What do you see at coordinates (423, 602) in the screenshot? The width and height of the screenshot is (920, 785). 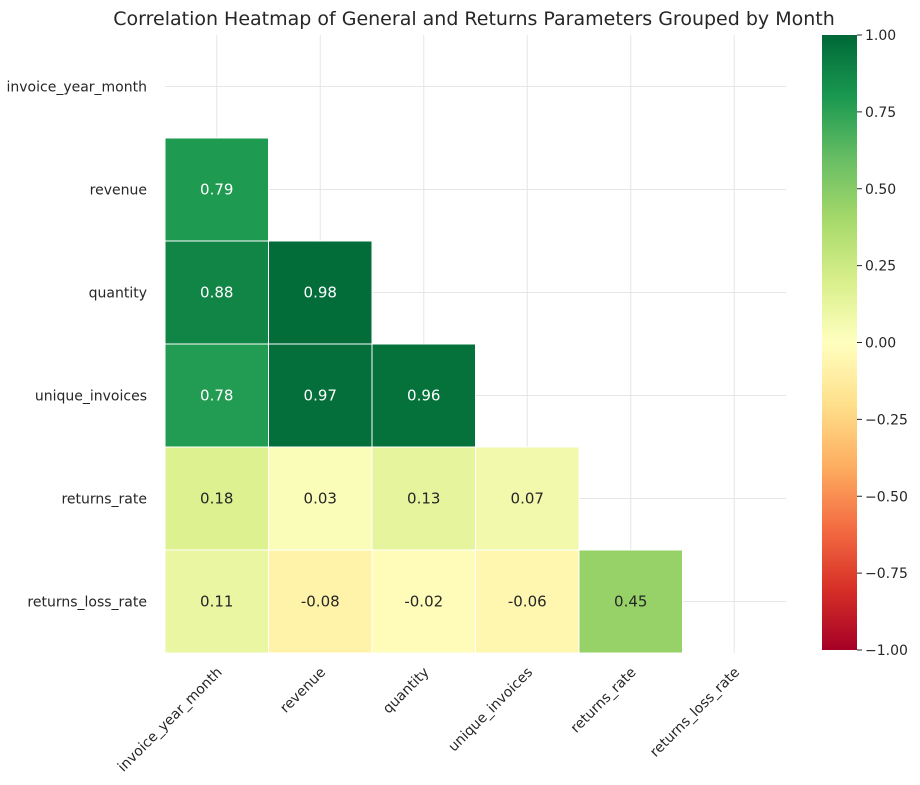 I see `cell-value-label: -0.02` at bounding box center [423, 602].